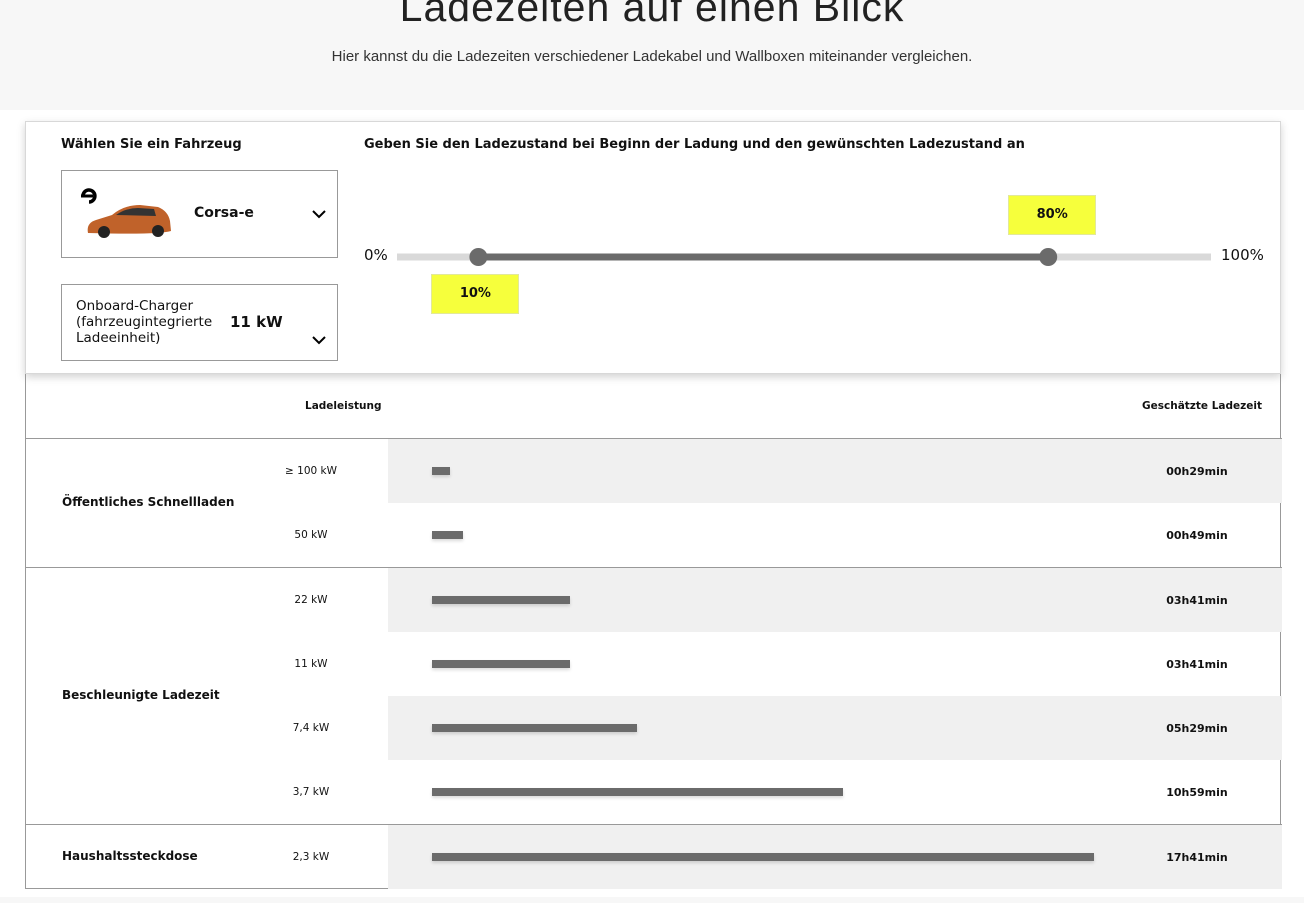 This screenshot has width=1304, height=903. Describe the element at coordinates (1197, 857) in the screenshot. I see `duration-label: 17h41min` at that location.